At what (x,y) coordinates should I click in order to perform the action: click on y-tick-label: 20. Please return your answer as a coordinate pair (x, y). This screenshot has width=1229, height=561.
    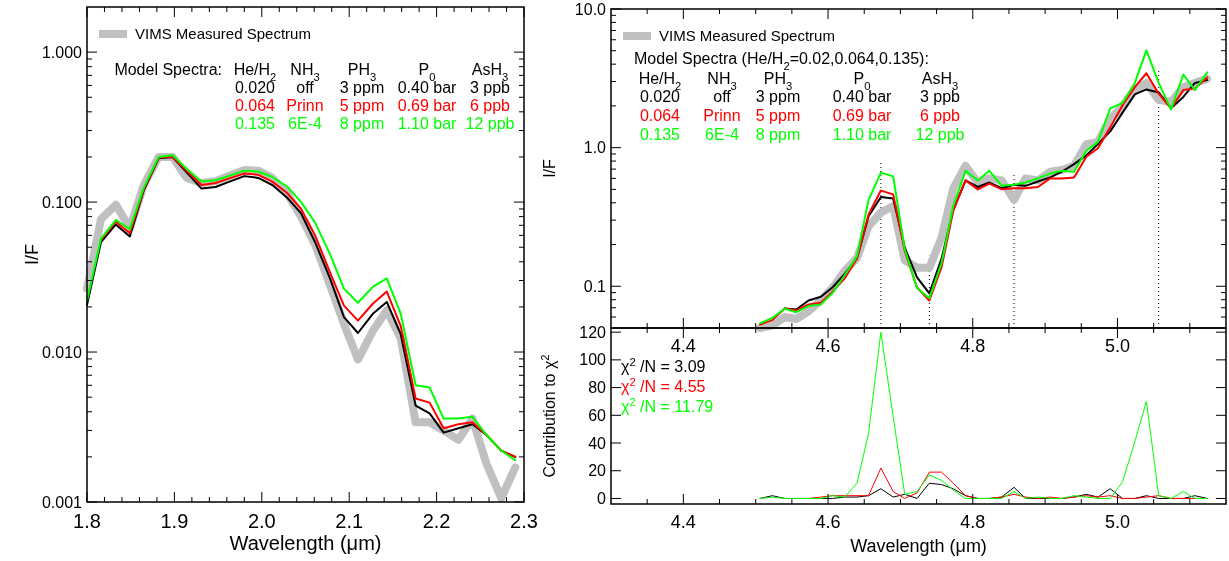
    Looking at the image, I should click on (597, 471).